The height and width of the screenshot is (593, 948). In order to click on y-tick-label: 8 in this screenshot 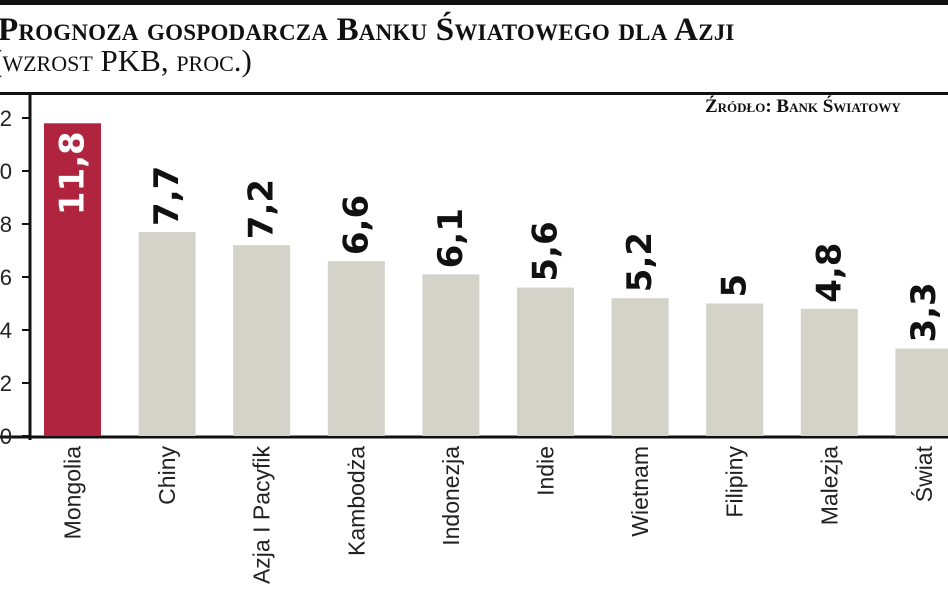, I will do `click(6, 224)`.